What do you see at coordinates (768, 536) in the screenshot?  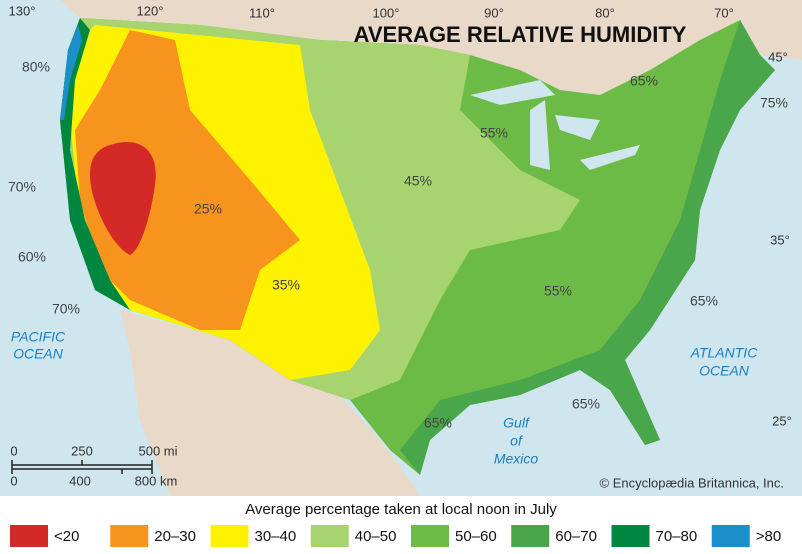 I see `legend-label: >80` at bounding box center [768, 536].